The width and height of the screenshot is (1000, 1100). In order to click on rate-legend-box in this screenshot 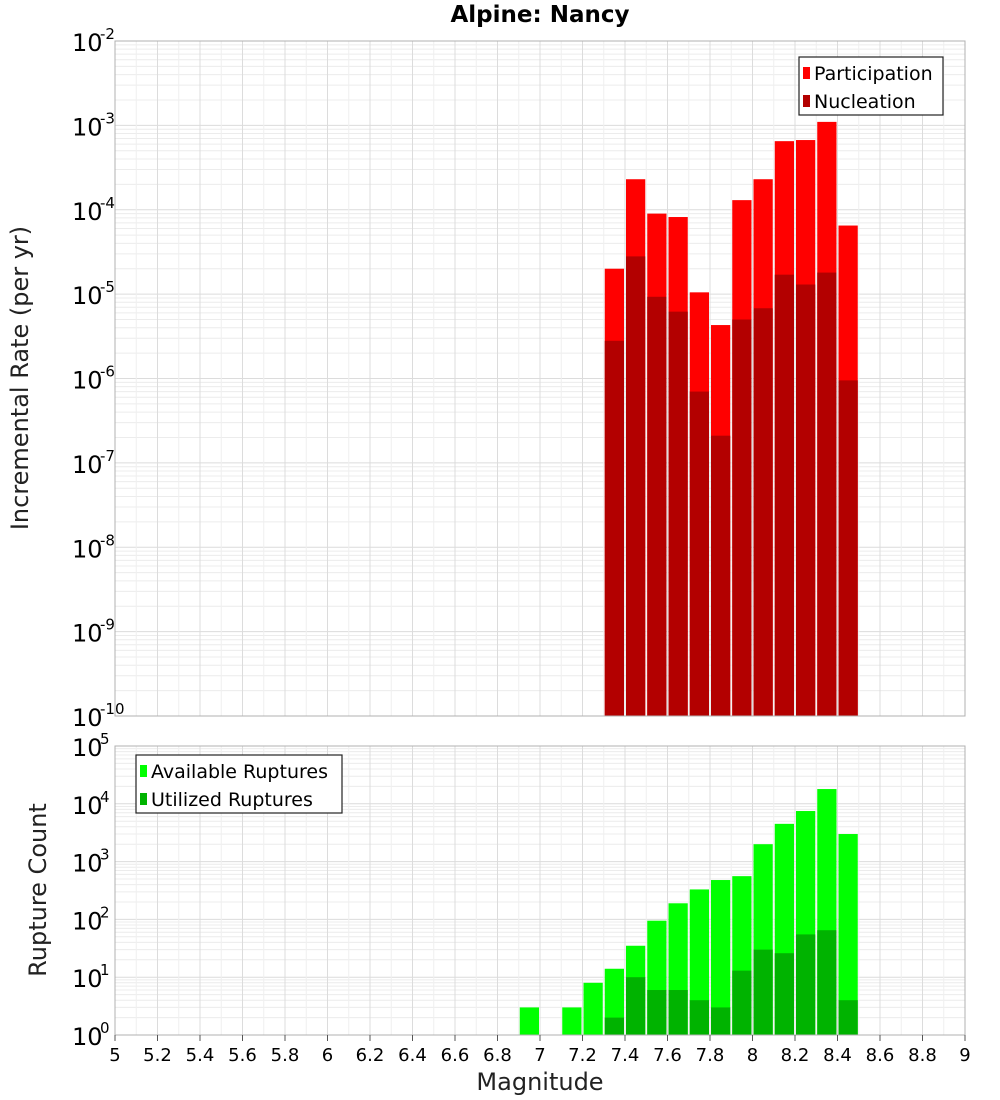, I will do `click(871, 86)`.